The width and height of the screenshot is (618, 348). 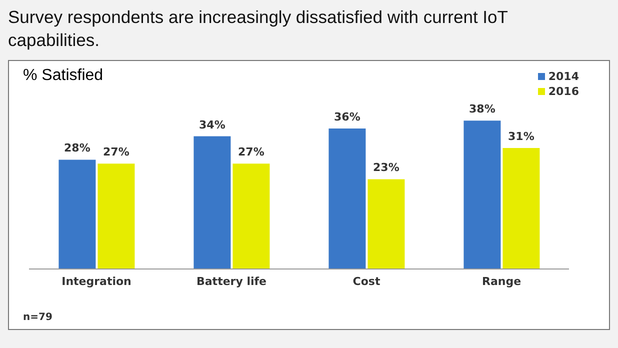 I want to click on data-label: 36%, so click(x=347, y=117).